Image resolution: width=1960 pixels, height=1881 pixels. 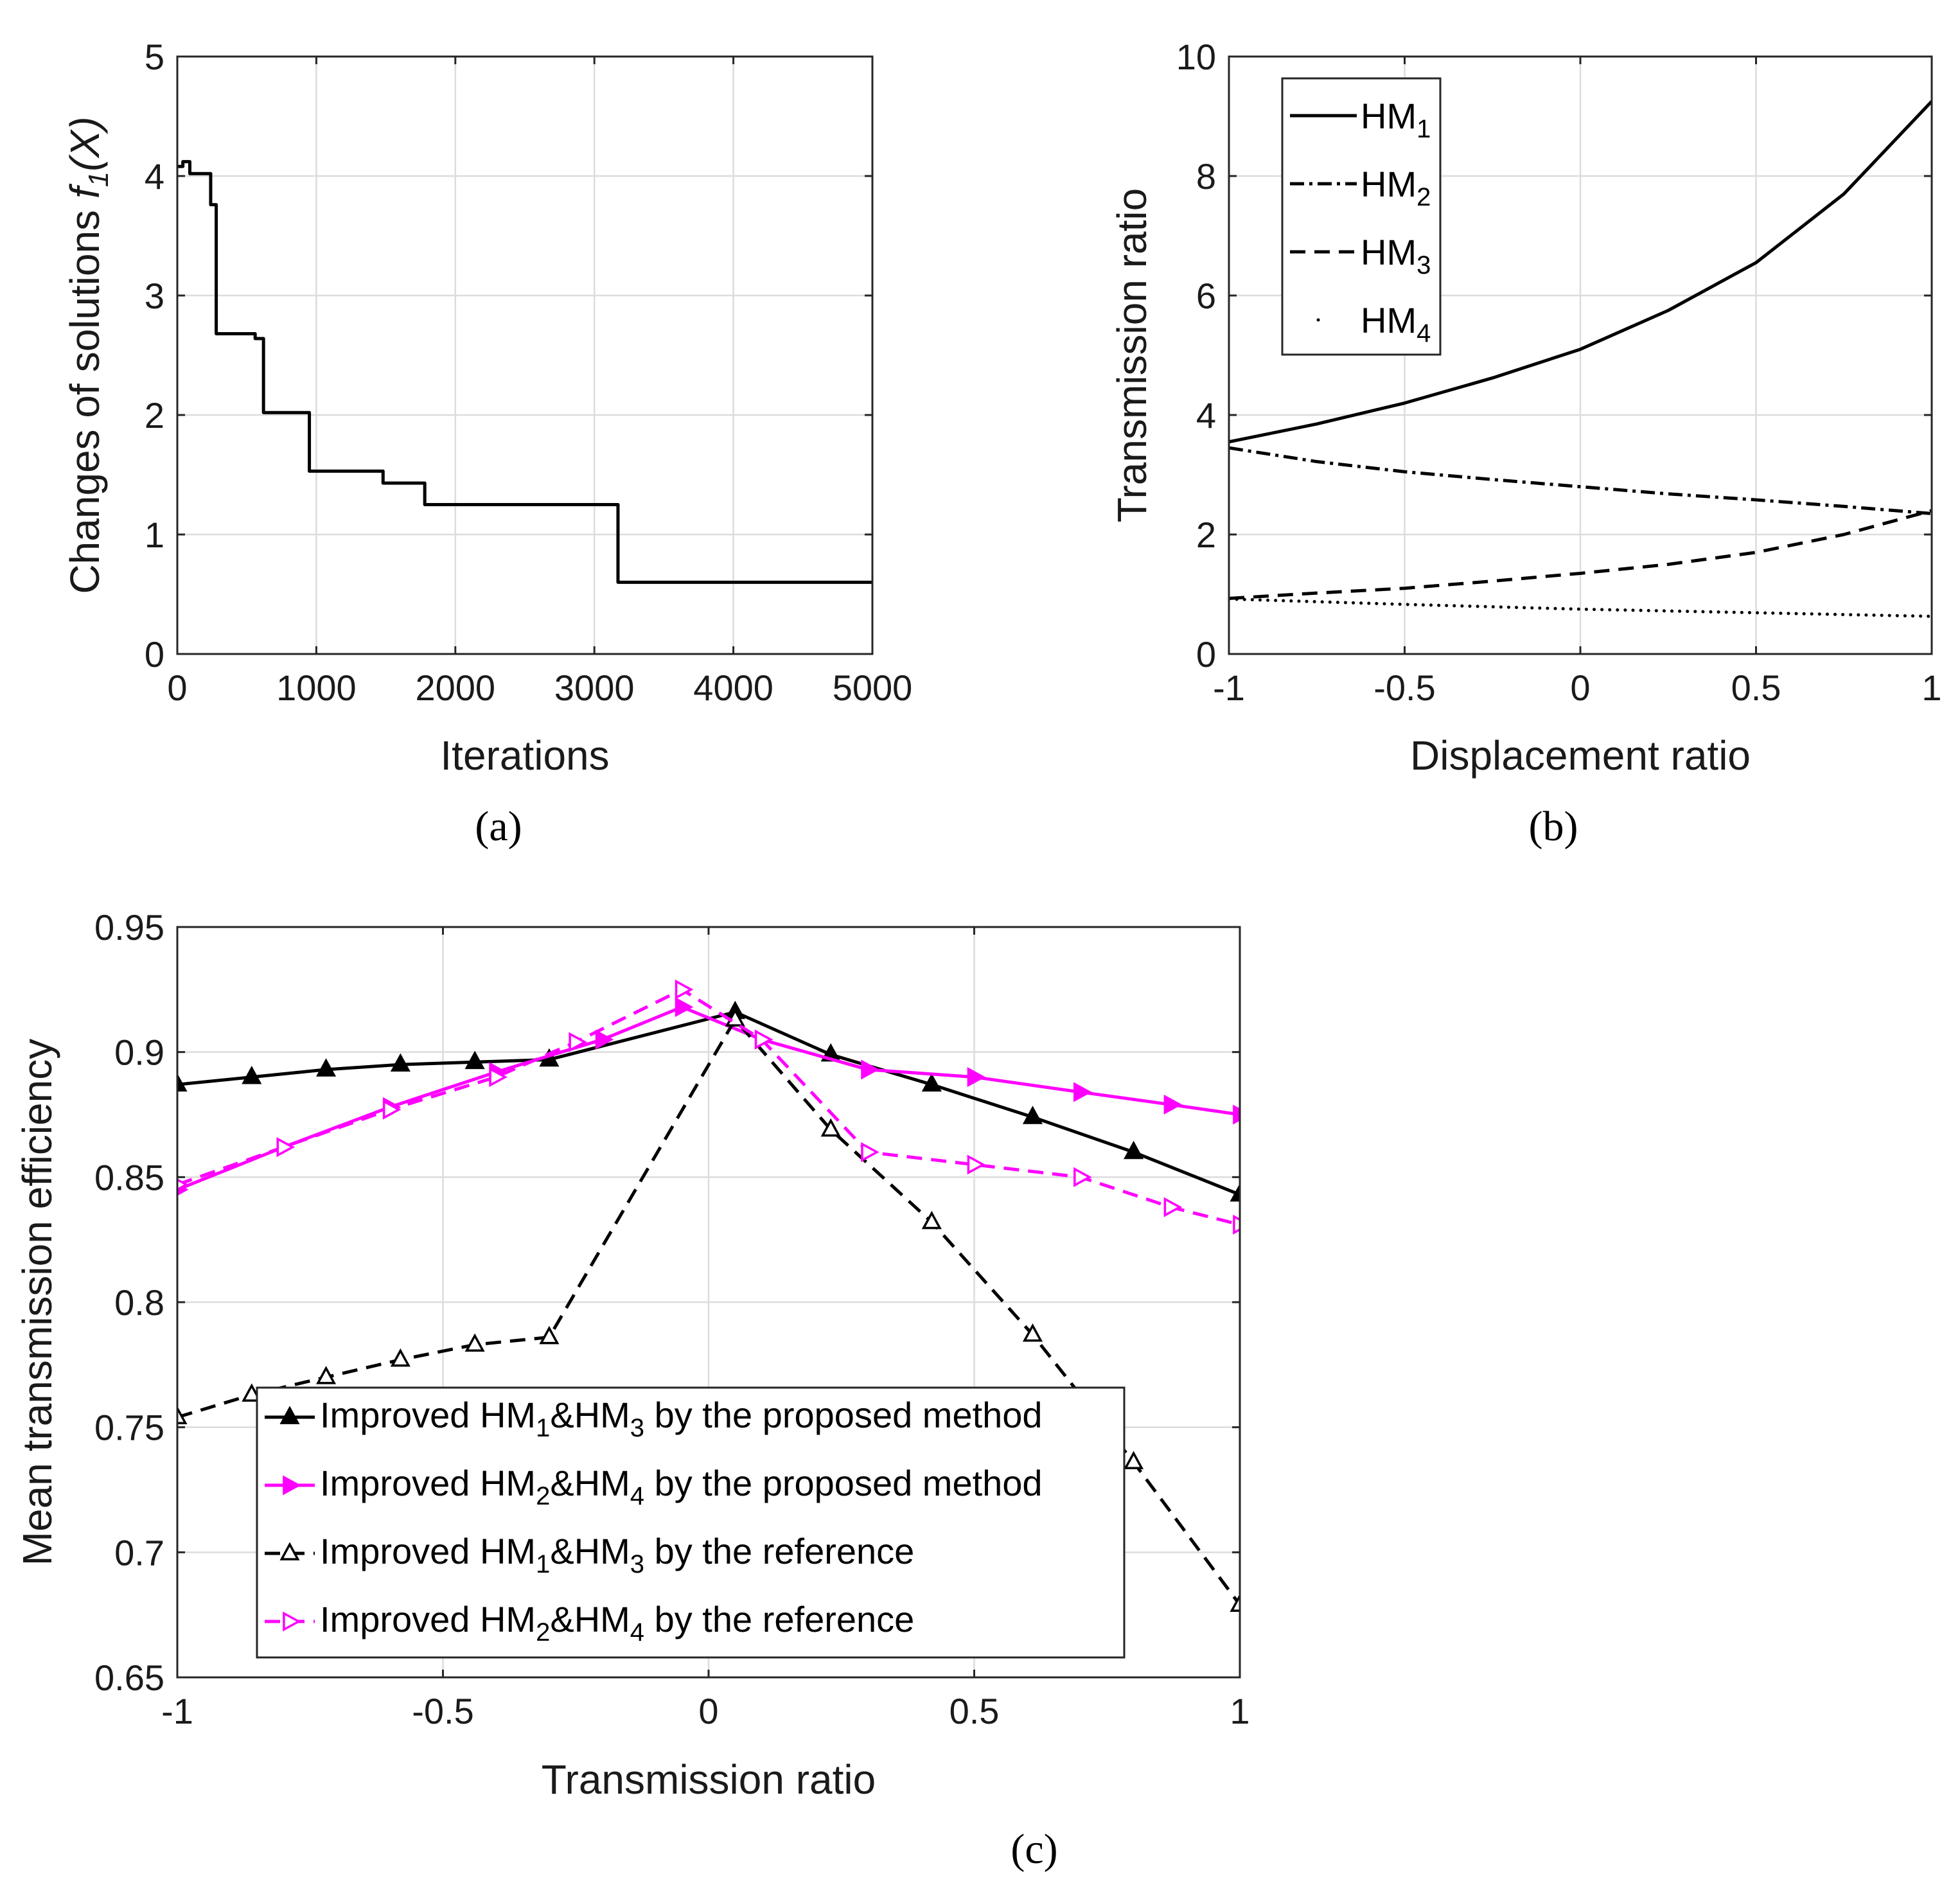 What do you see at coordinates (154, 57) in the screenshot?
I see `y-tick-label: 5` at bounding box center [154, 57].